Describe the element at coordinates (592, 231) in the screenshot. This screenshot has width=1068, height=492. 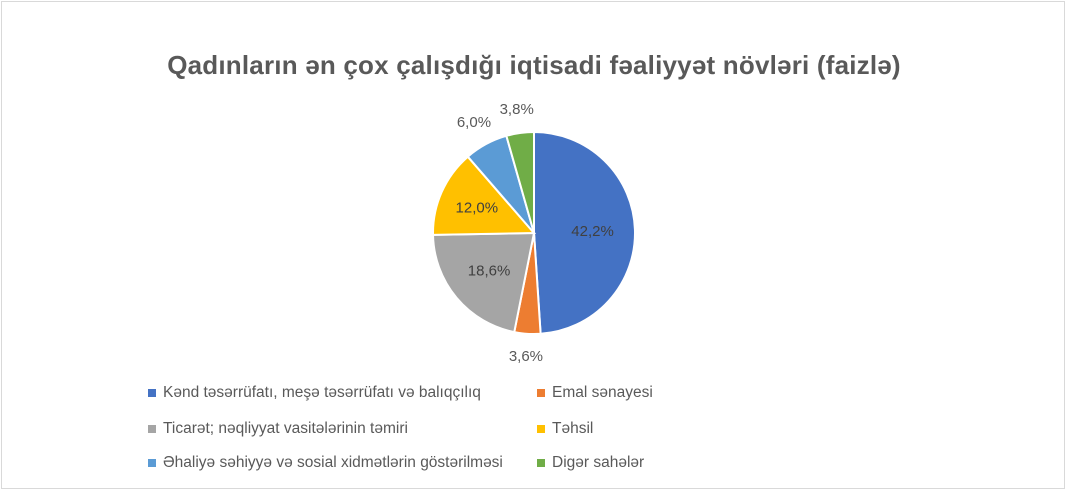
I see `data-label: 42,2%` at that location.